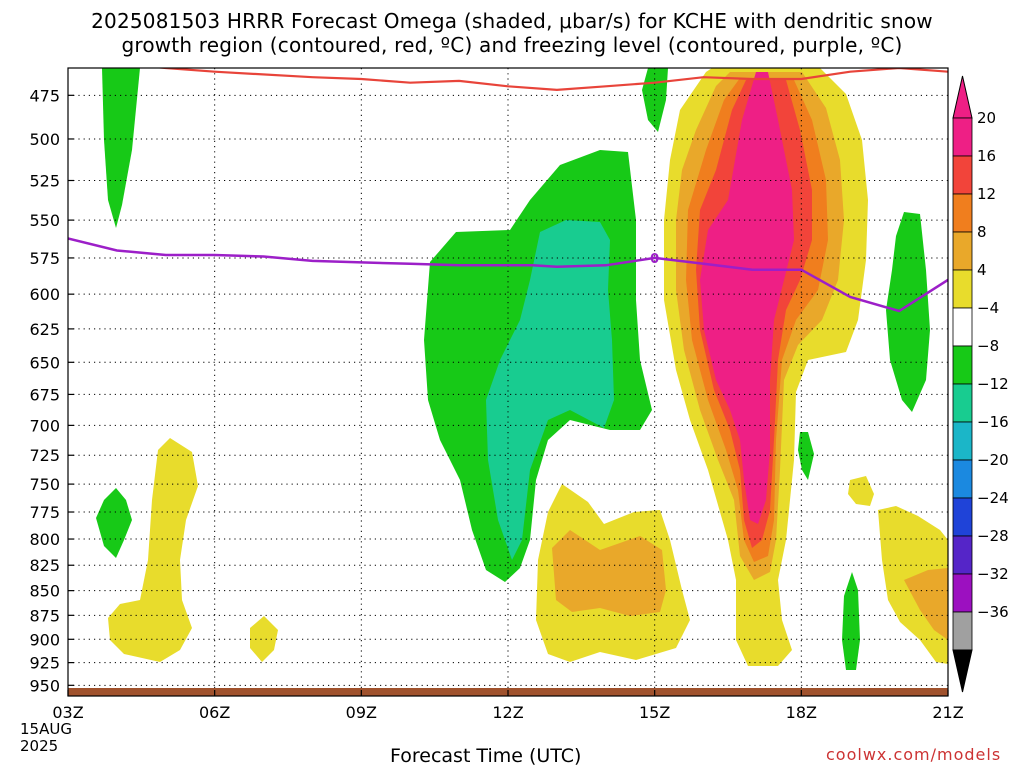 This screenshot has height=768, width=1024. What do you see at coordinates (962, 671) in the screenshot?
I see `colorbar-bottom-arrow` at bounding box center [962, 671].